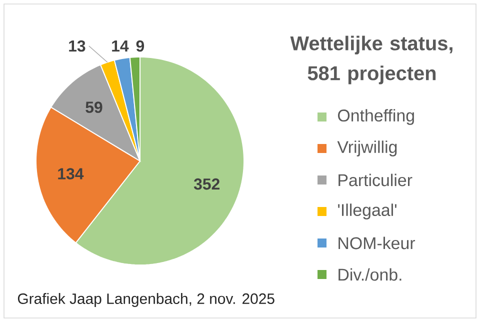 The height and width of the screenshot is (327, 486). I want to click on data-label: 9, so click(140, 46).